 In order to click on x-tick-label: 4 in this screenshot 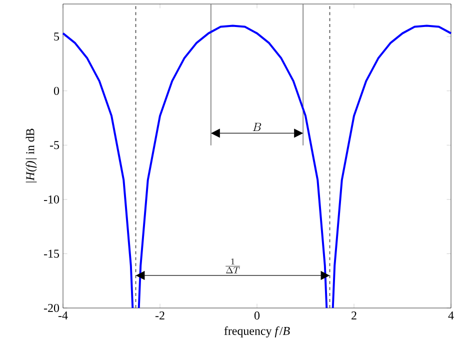, I will do `click(451, 316)`.